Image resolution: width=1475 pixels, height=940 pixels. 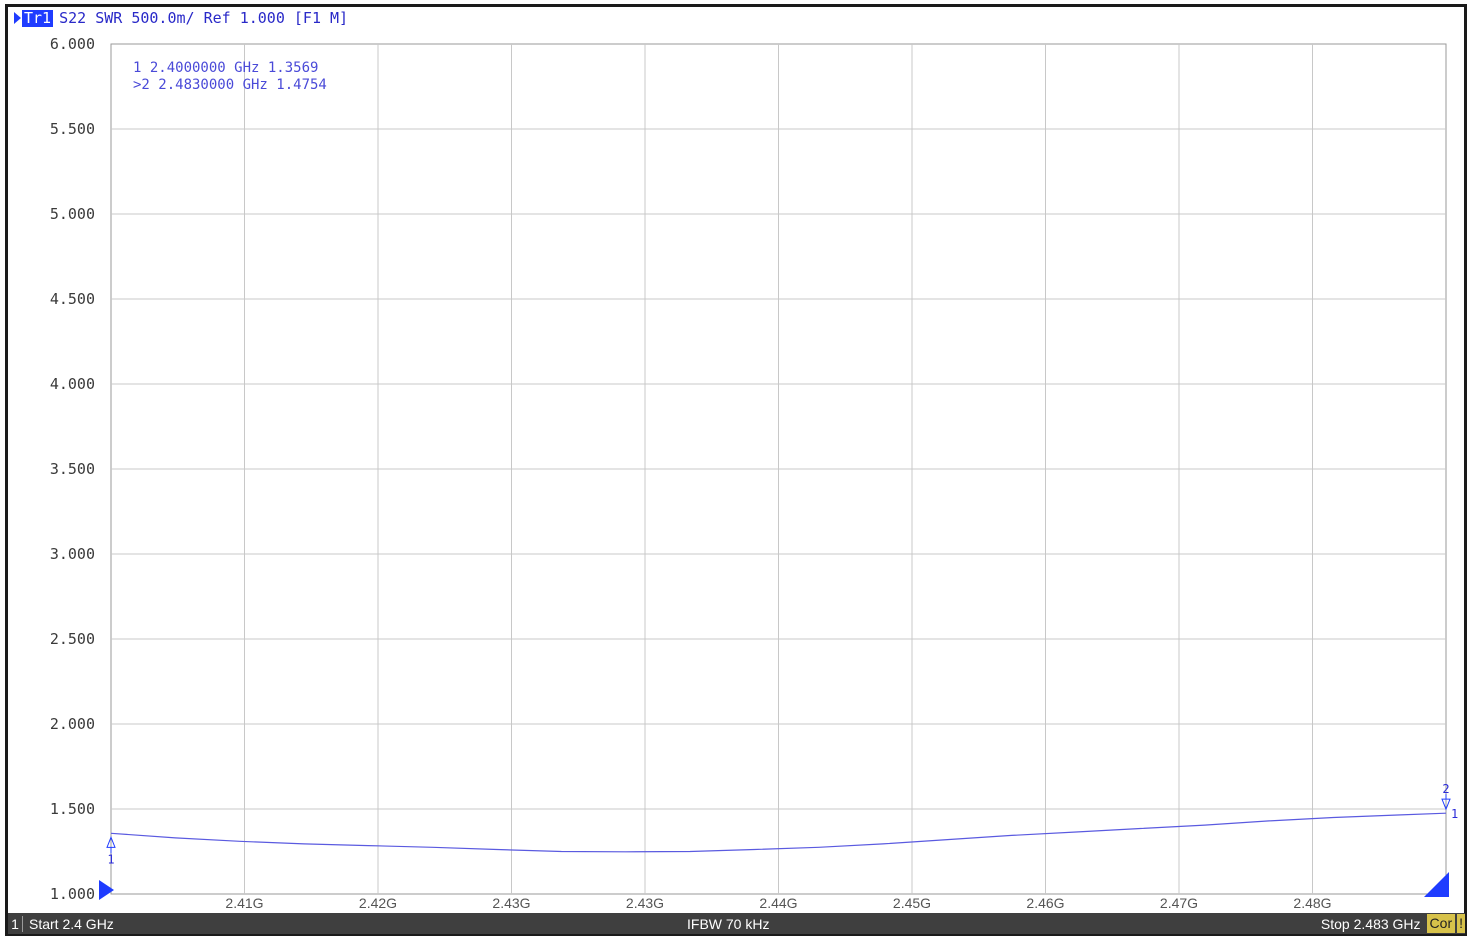 I want to click on swr-trace-line, so click(x=778, y=832).